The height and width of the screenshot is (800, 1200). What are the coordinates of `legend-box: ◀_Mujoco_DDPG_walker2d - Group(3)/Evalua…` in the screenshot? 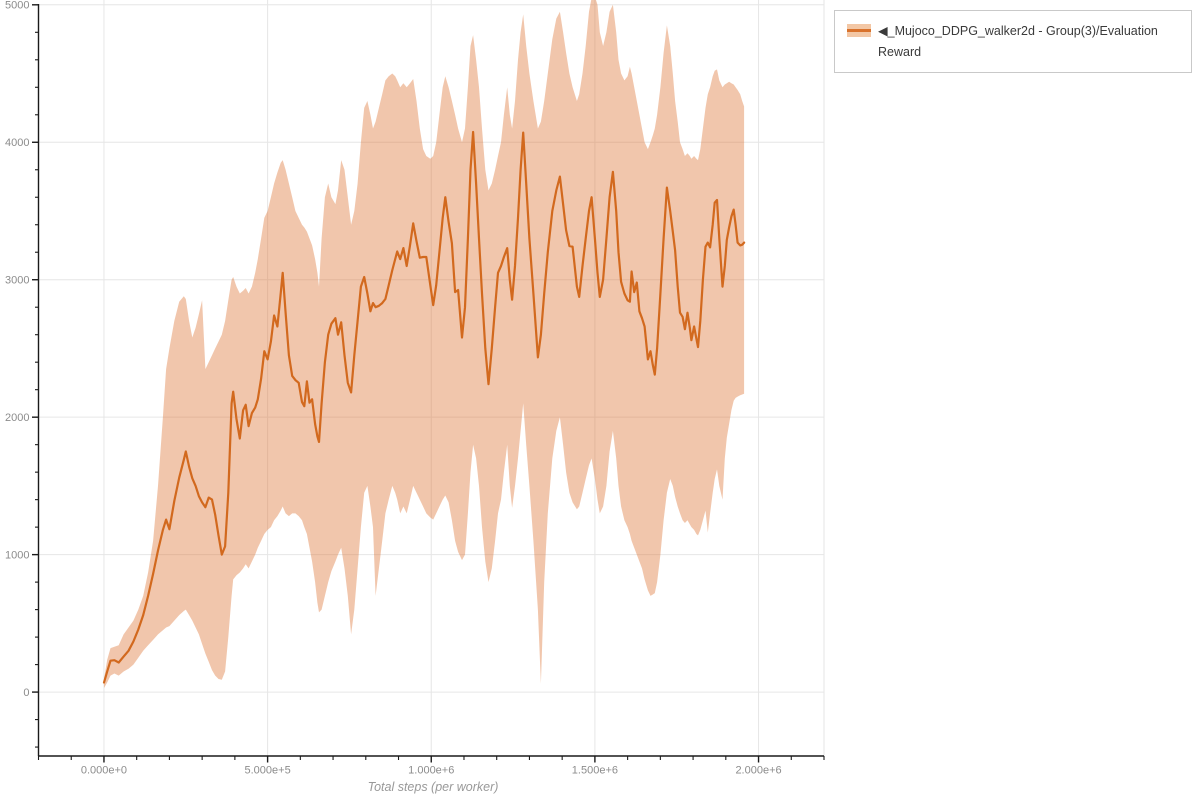 It's located at (1013, 42).